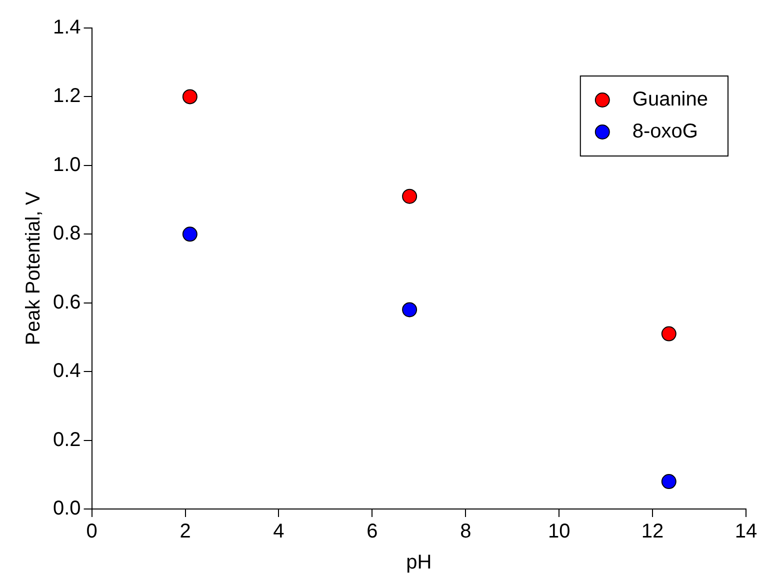 The image size is (774, 587). What do you see at coordinates (66, 509) in the screenshot?
I see `y-tick-label: 0.0` at bounding box center [66, 509].